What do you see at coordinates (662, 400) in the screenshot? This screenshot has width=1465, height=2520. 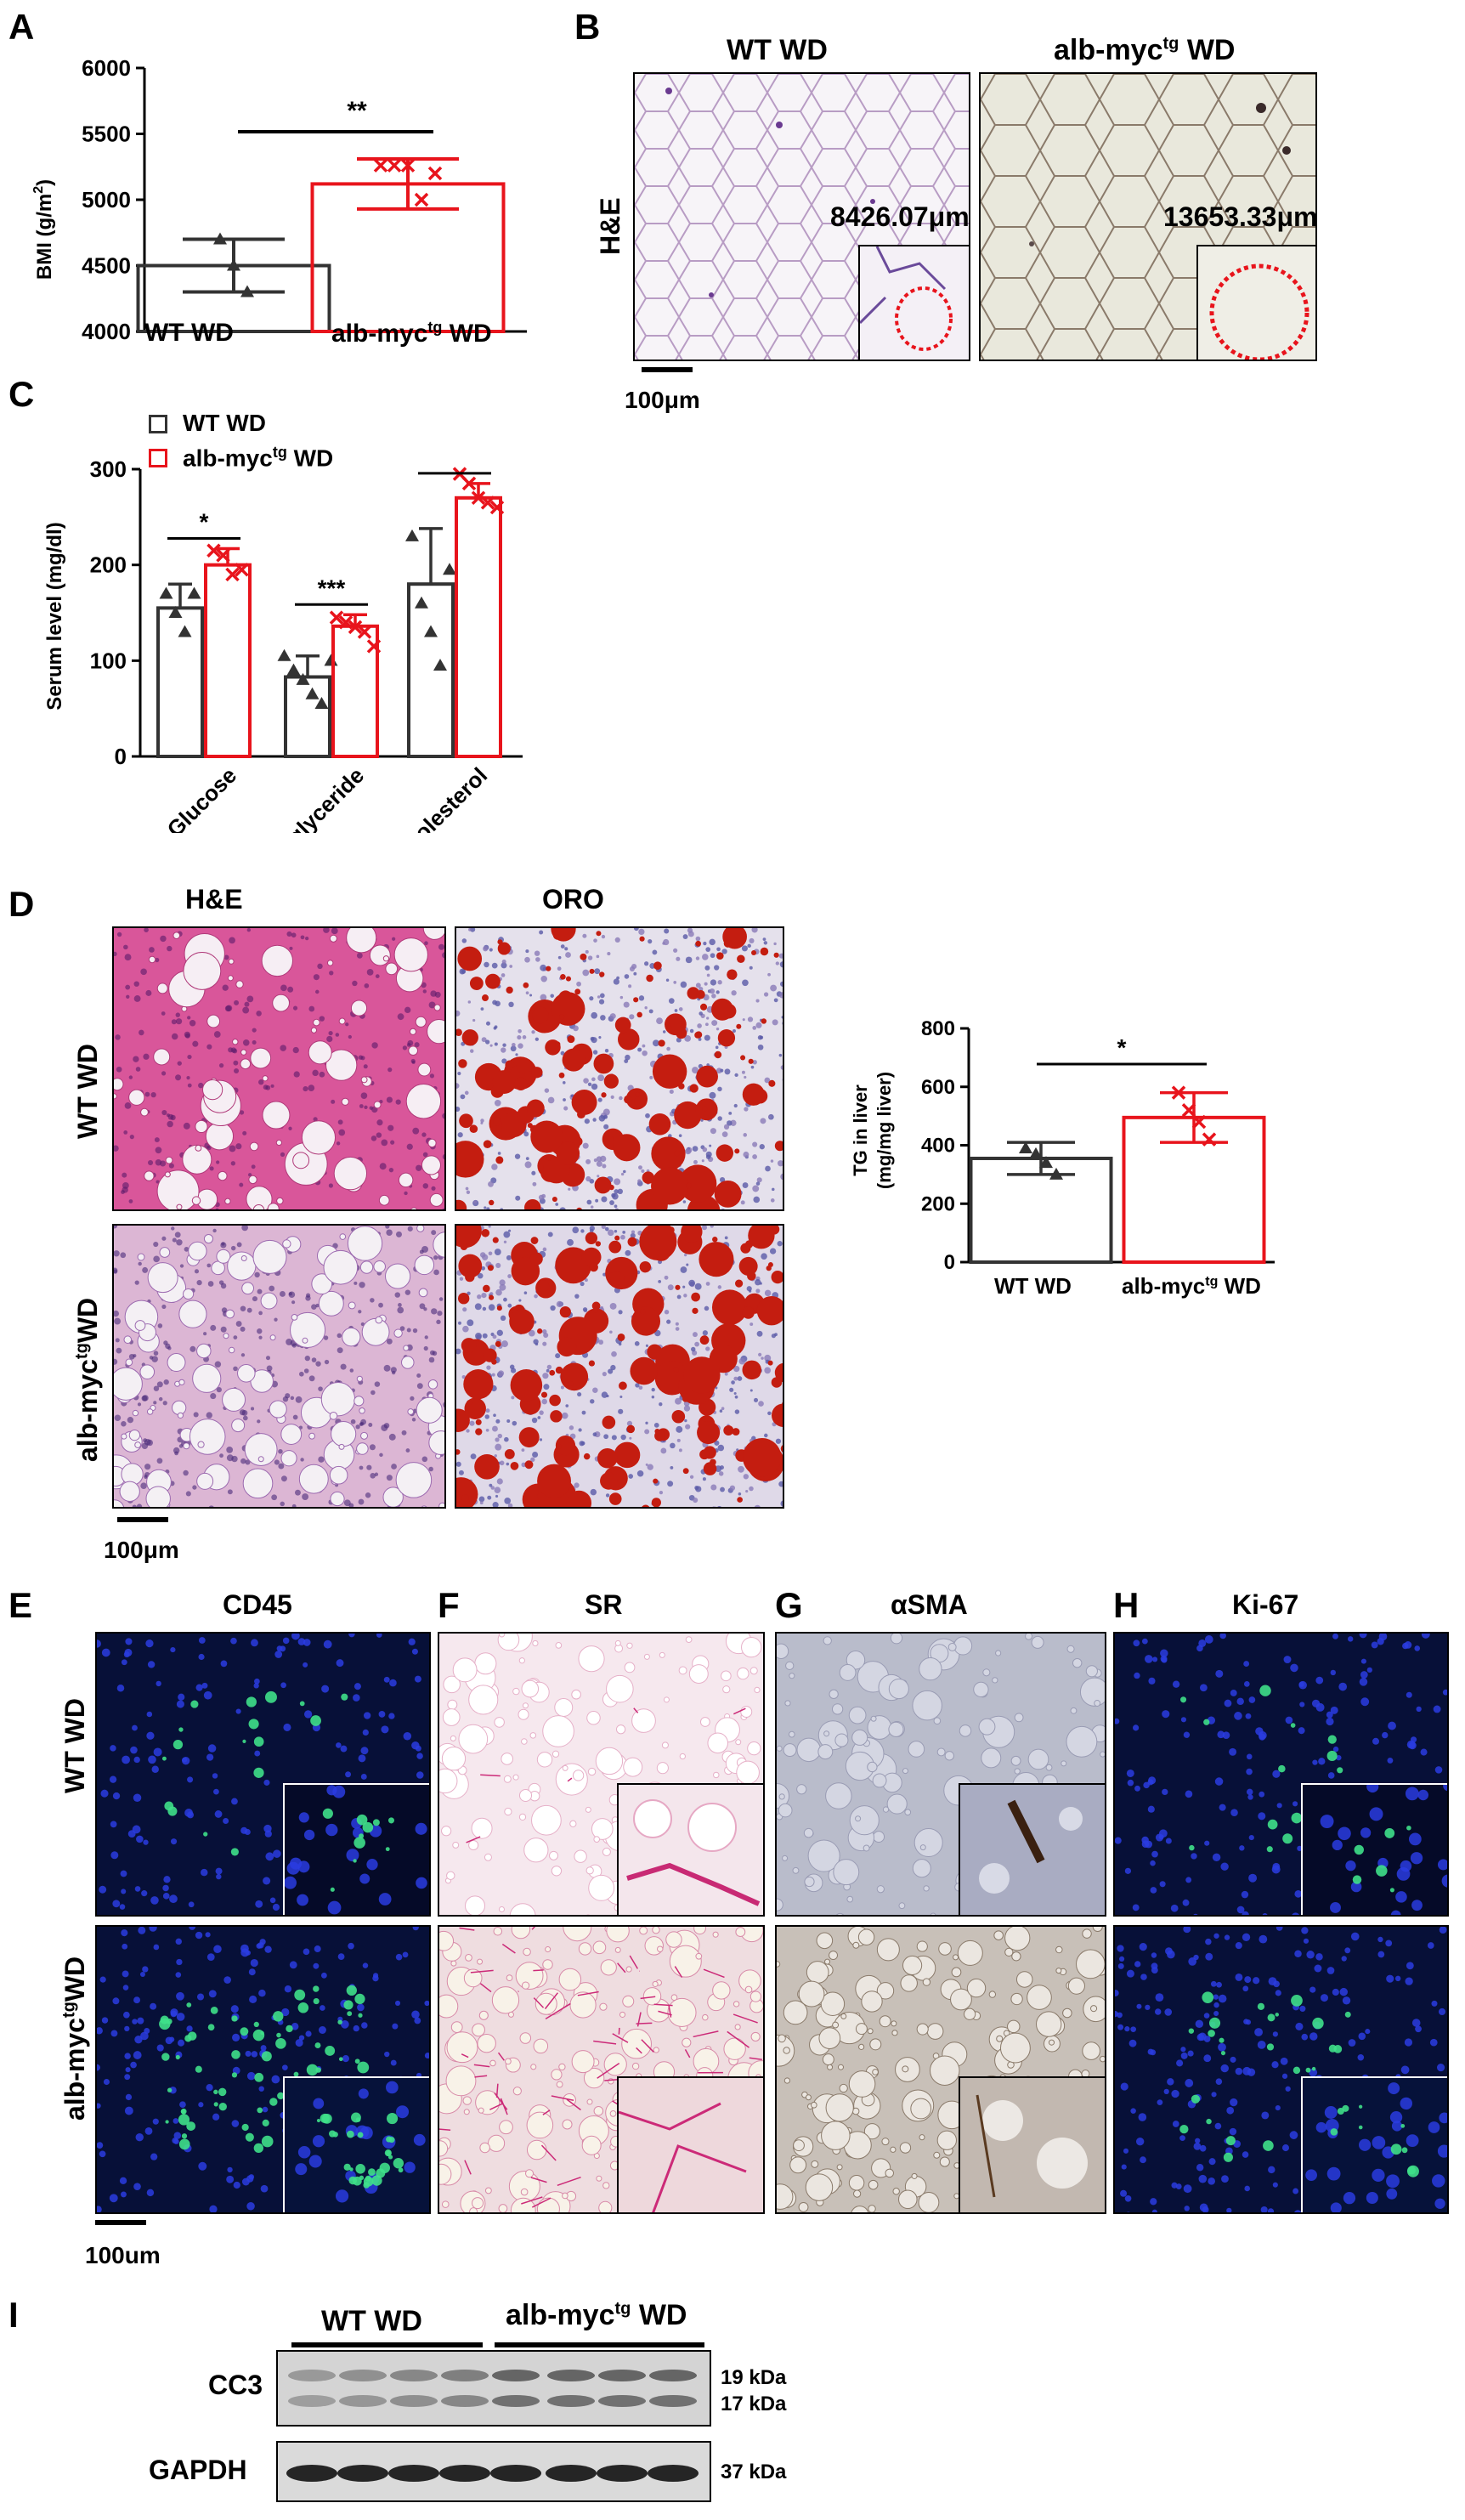 I see `b-scale-label: 100μm` at bounding box center [662, 400].